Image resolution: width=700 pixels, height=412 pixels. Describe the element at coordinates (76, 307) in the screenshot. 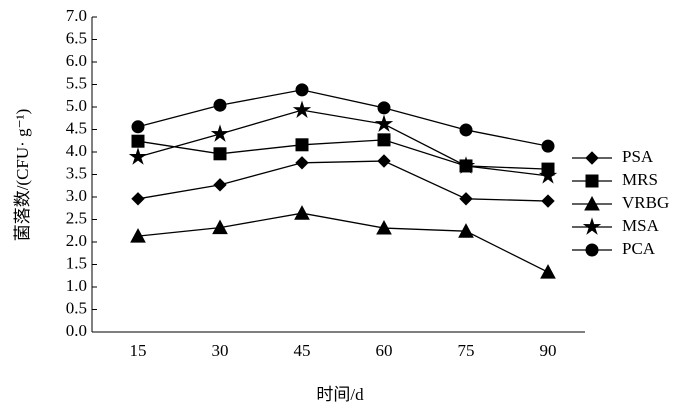

I see `y-tick-label: 0.5` at that location.